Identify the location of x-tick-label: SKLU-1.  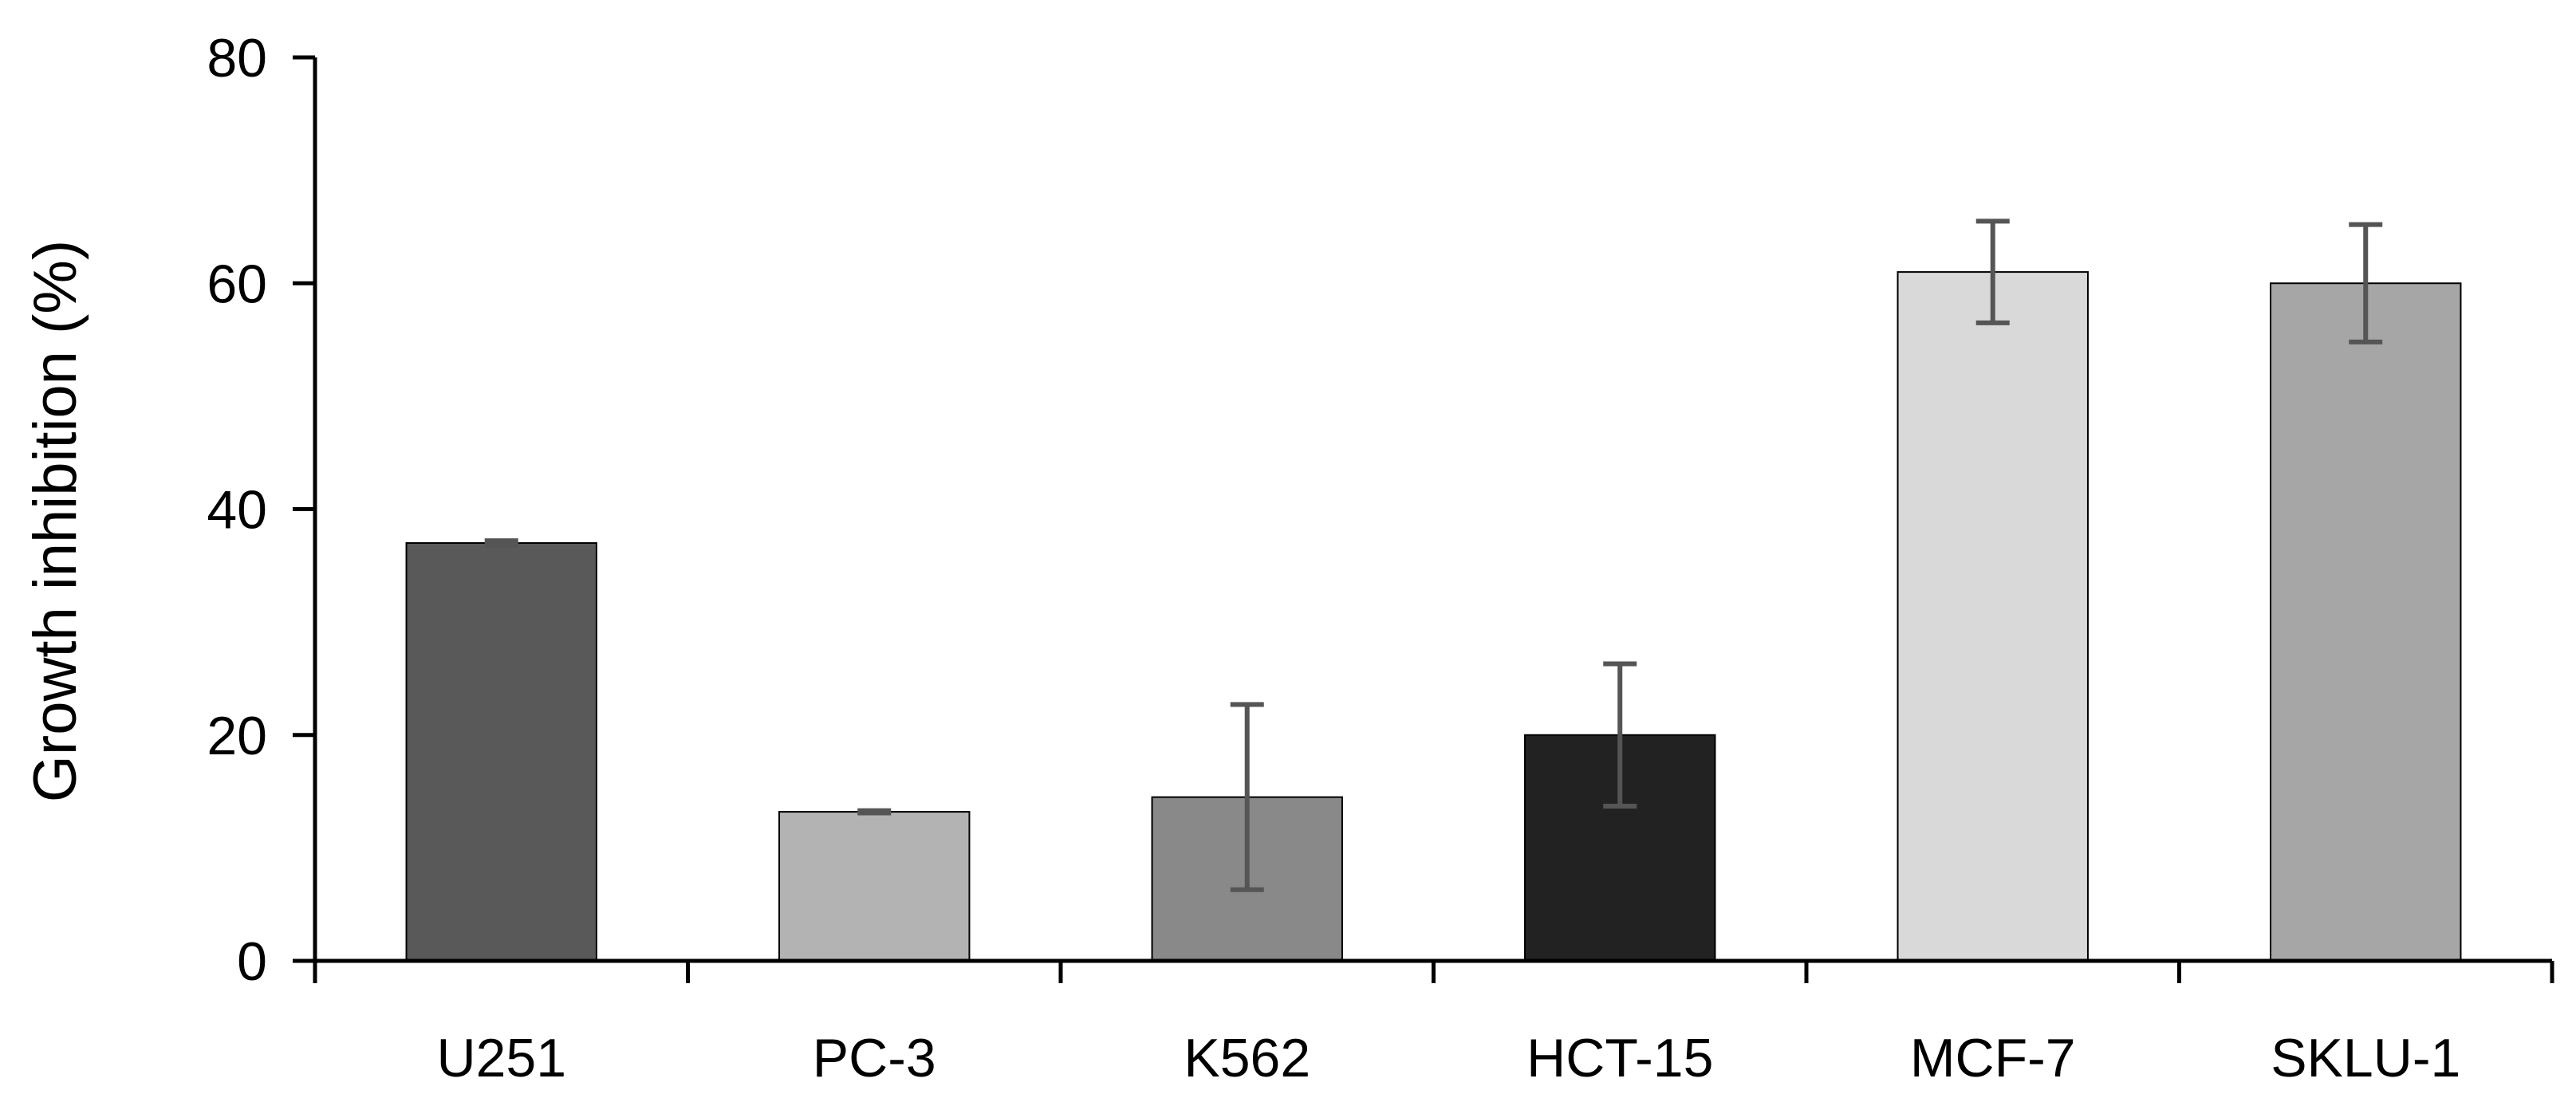
(2365, 1058).